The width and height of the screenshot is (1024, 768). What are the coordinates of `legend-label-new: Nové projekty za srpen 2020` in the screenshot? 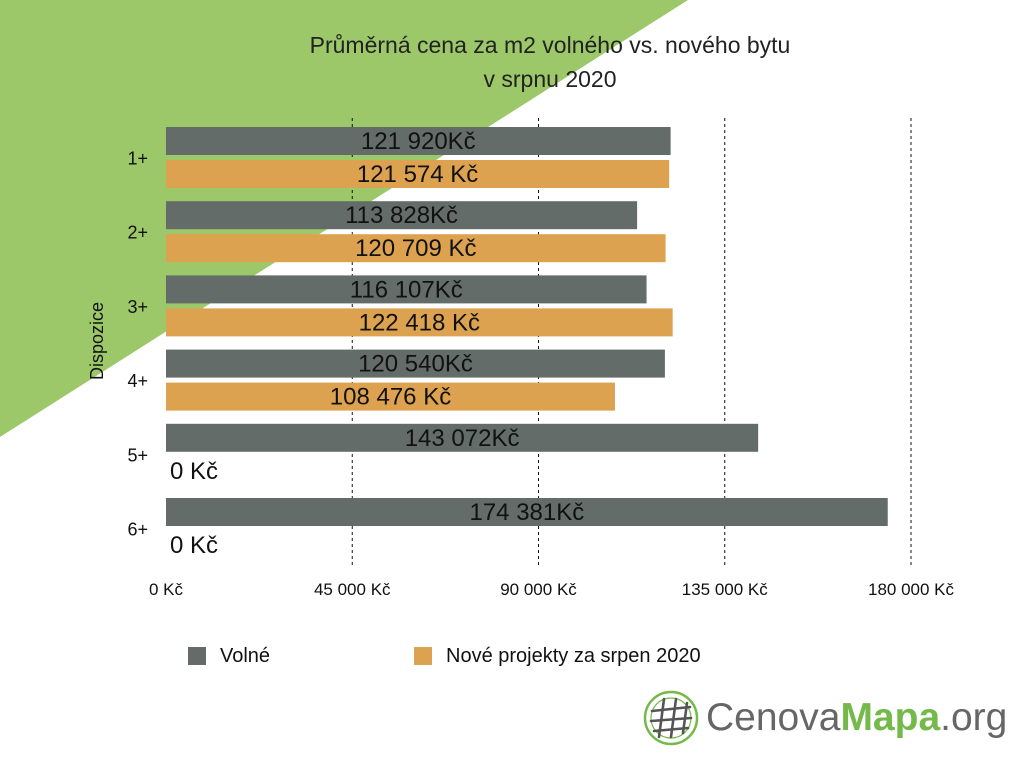 It's located at (573, 655).